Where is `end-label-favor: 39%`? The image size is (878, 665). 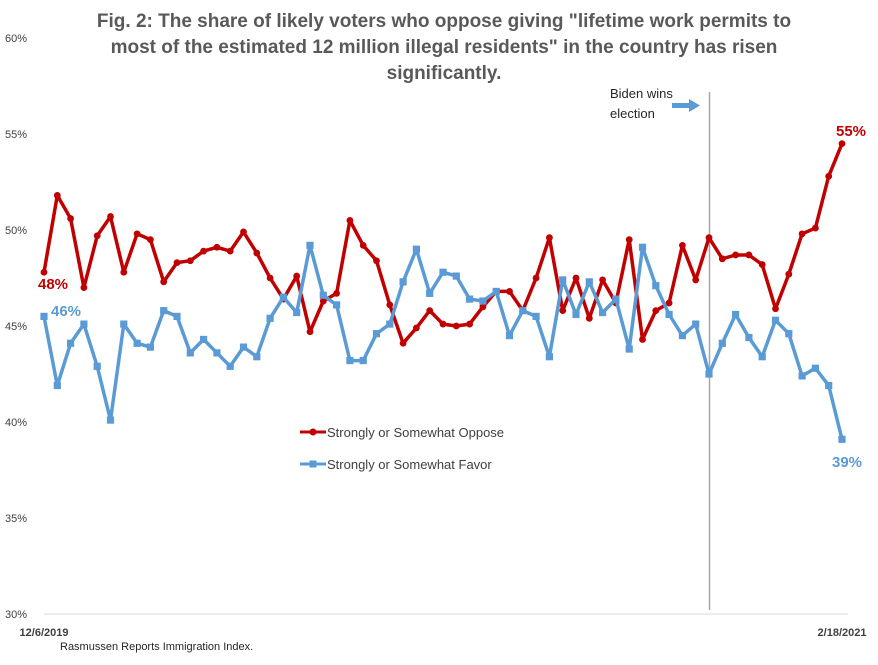 end-label-favor: 39% is located at coordinates (847, 462).